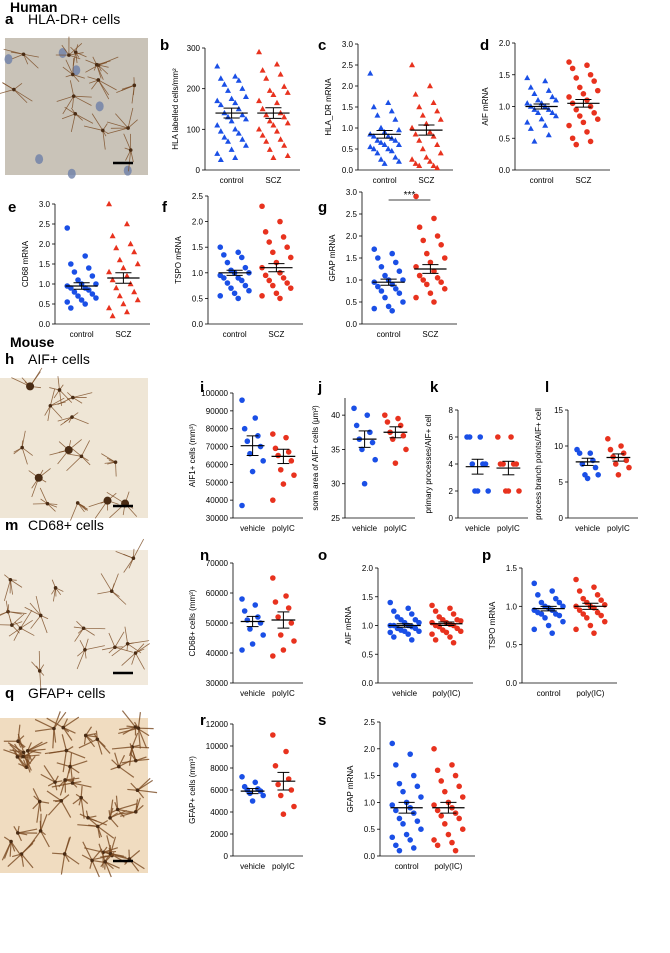 The height and width of the screenshot is (953, 670). I want to click on y-tick-label: 50000, so click(217, 482).